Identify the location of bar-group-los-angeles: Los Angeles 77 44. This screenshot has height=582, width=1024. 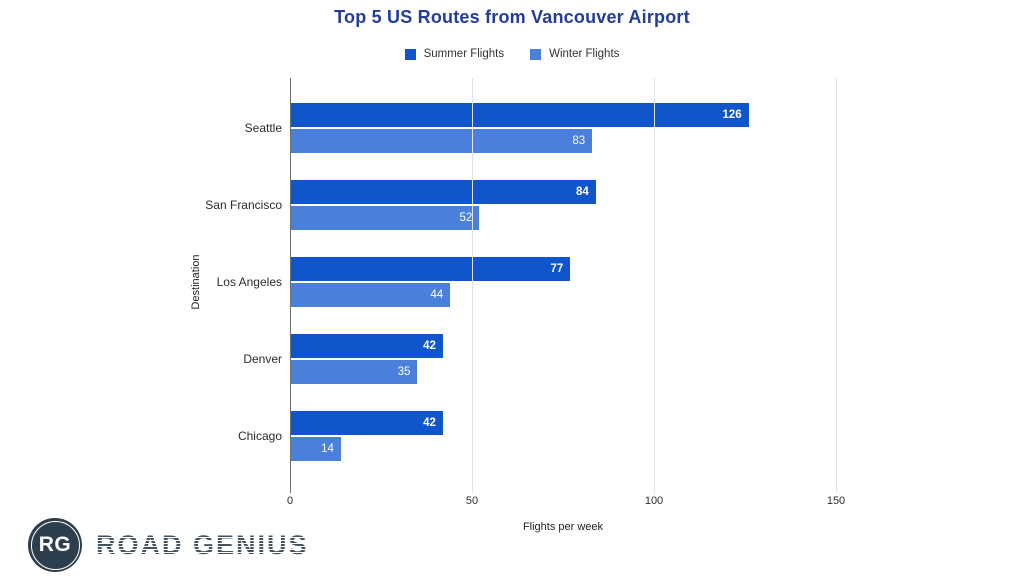
(526, 282).